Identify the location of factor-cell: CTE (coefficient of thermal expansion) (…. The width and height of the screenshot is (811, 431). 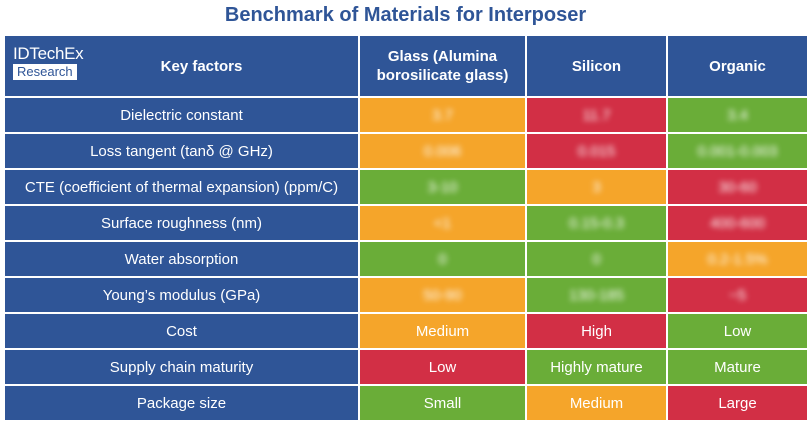
(181, 187).